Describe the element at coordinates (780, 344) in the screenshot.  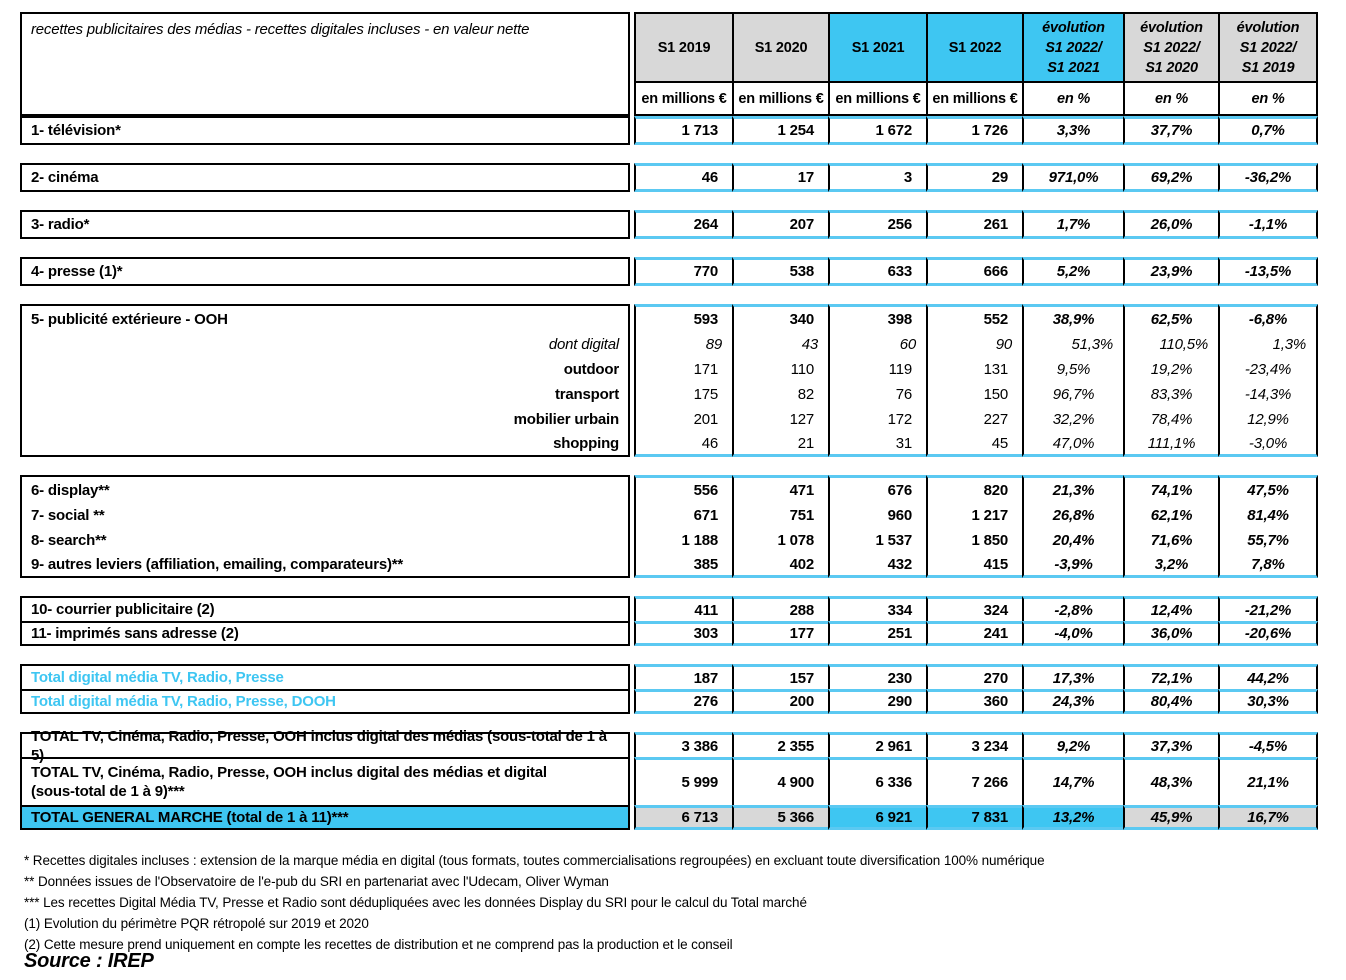
I see `value-cell: 43` at that location.